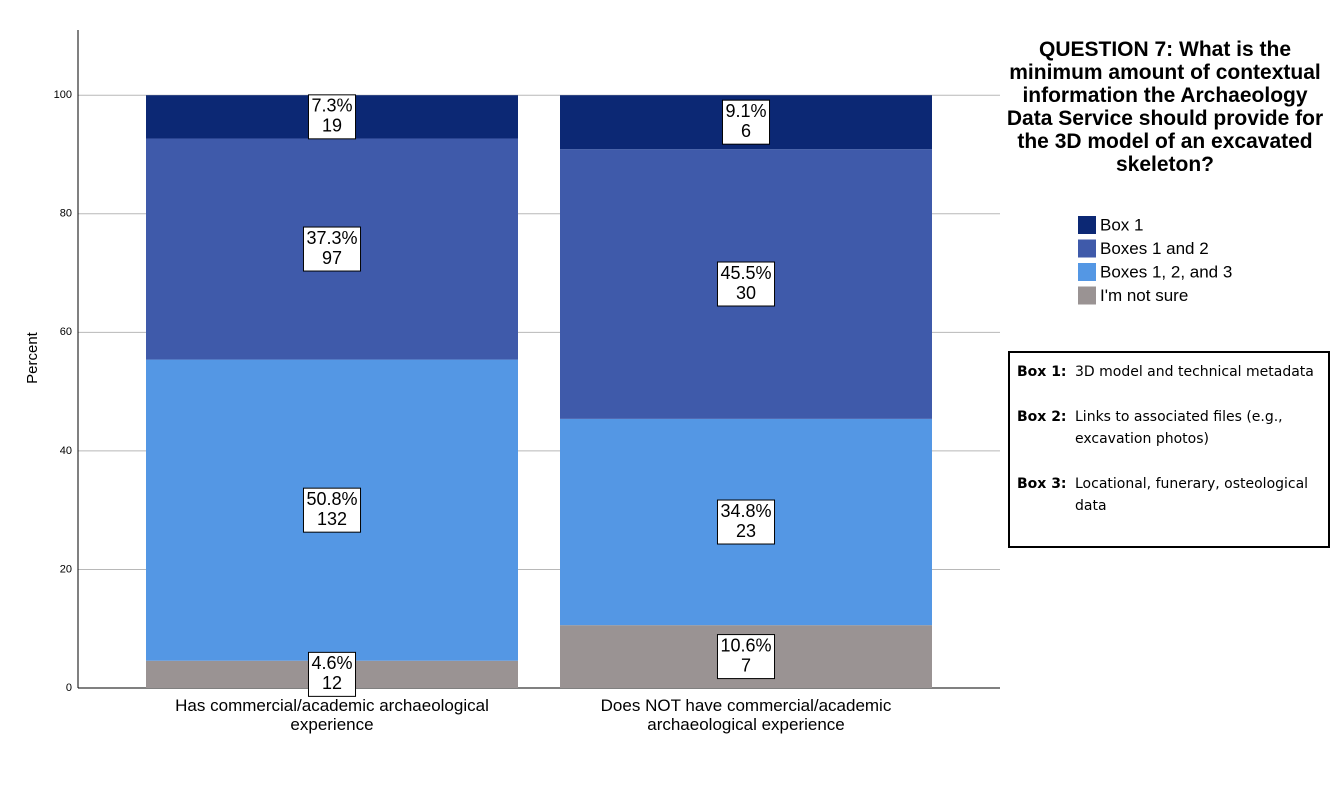 This screenshot has height=785, width=1335. What do you see at coordinates (331, 499) in the screenshot?
I see `data-label-percent: 50.8%` at bounding box center [331, 499].